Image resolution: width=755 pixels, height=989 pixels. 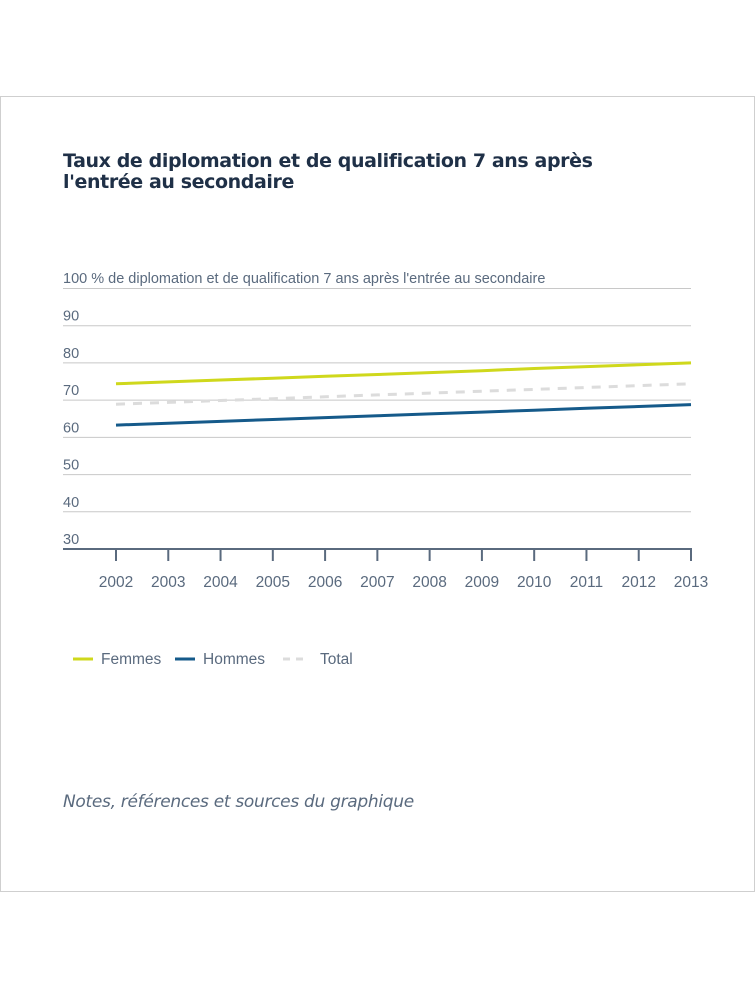 I want to click on legend: Femmes Hommes Total, so click(x=213, y=659).